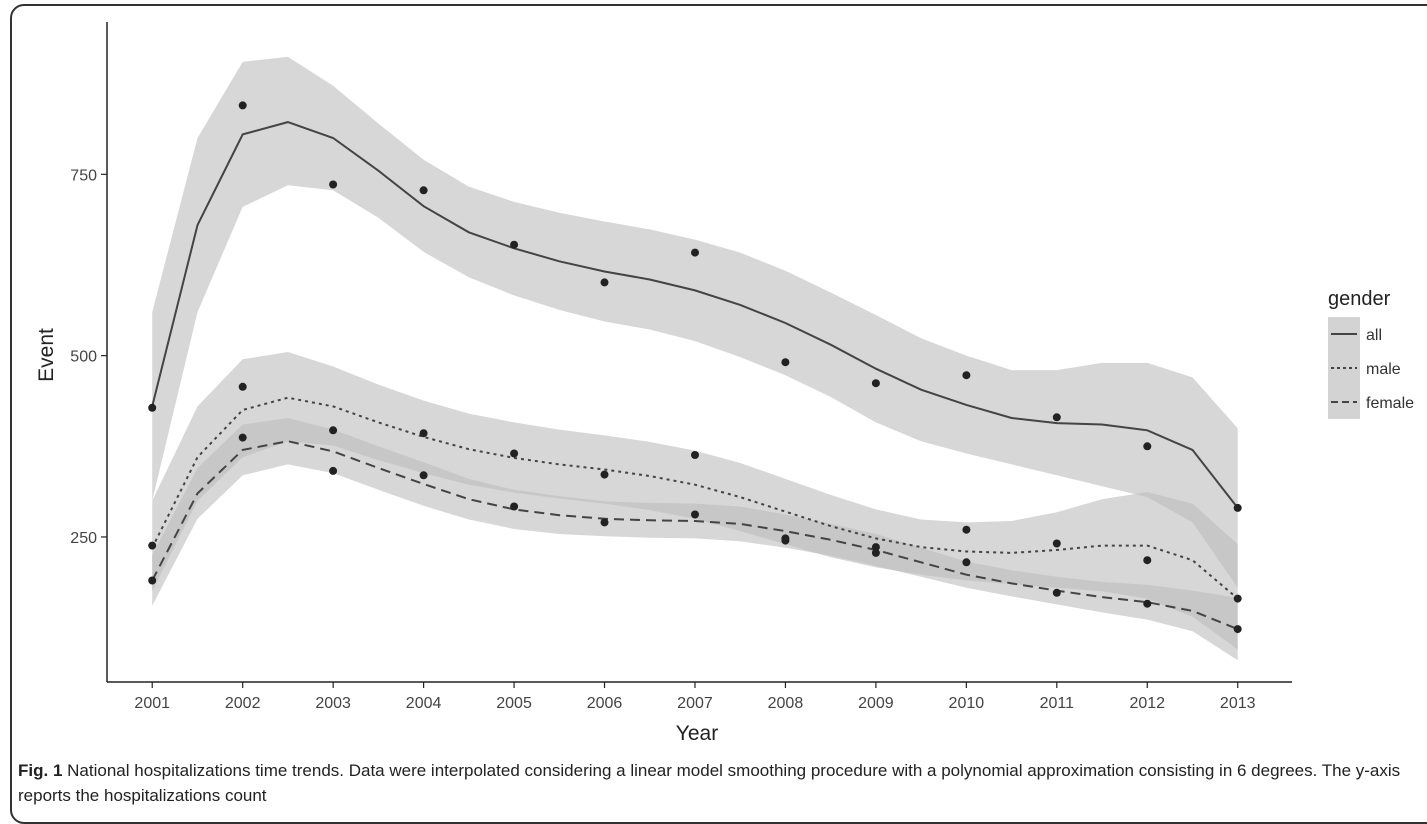  What do you see at coordinates (83, 538) in the screenshot?
I see `y-tick-label-250: 250` at bounding box center [83, 538].